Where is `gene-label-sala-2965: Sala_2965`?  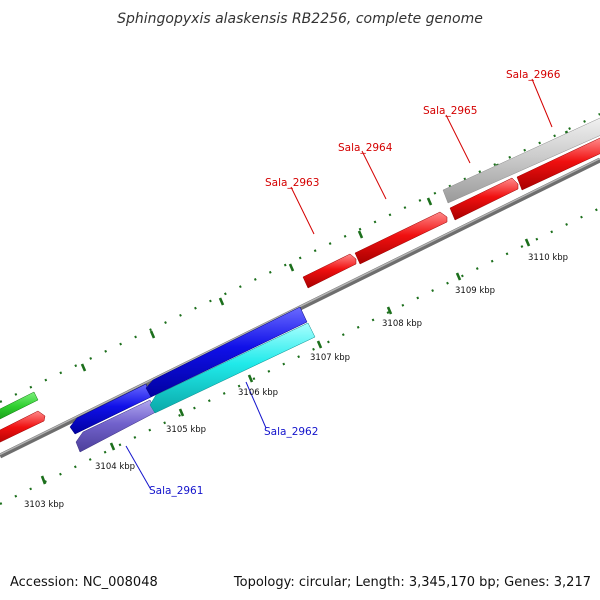
gene-label-sala-2965: Sala_2965 is located at coordinates (450, 111).